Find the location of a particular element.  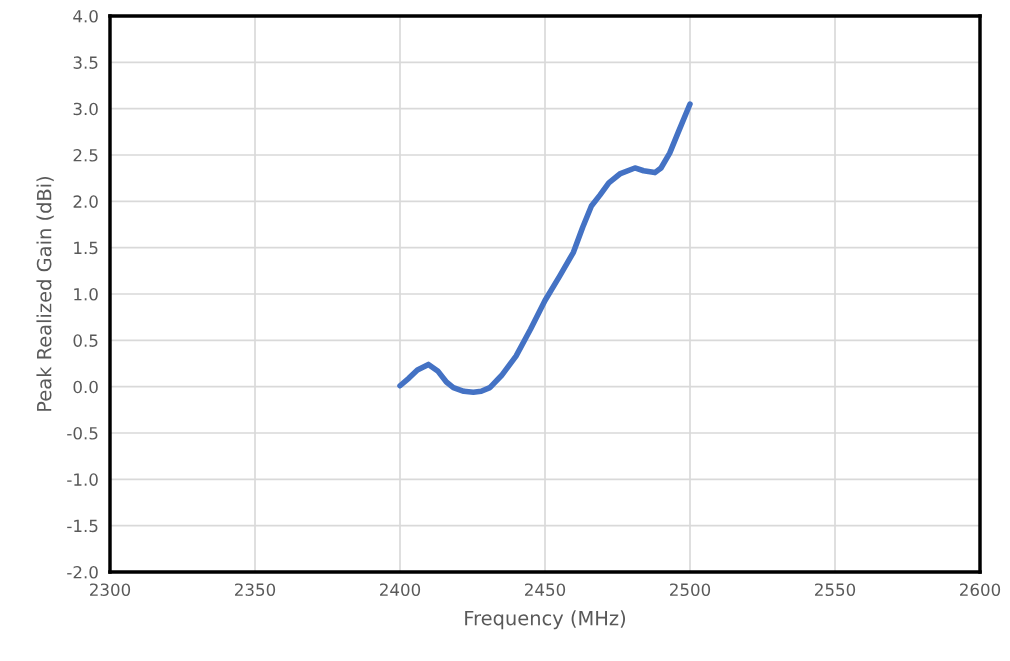

y-tick-label: -1.5 is located at coordinates (82, 526).